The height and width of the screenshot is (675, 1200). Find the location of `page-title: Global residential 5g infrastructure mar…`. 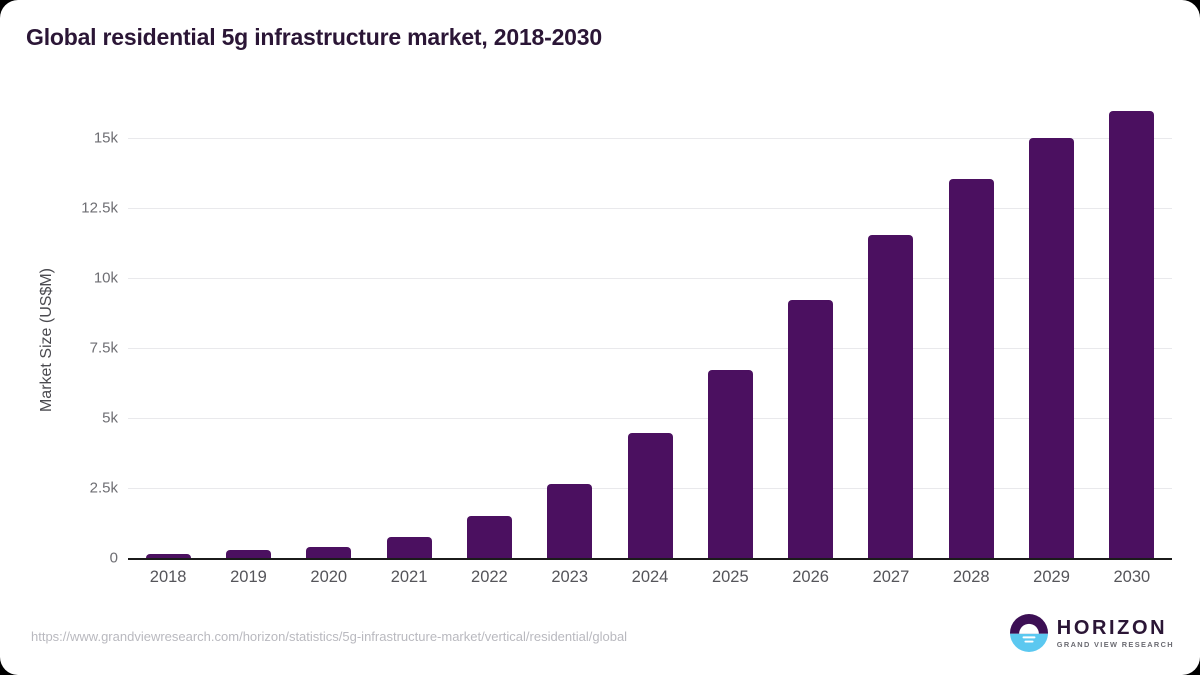

page-title: Global residential 5g infrastructure mar… is located at coordinates (314, 37).